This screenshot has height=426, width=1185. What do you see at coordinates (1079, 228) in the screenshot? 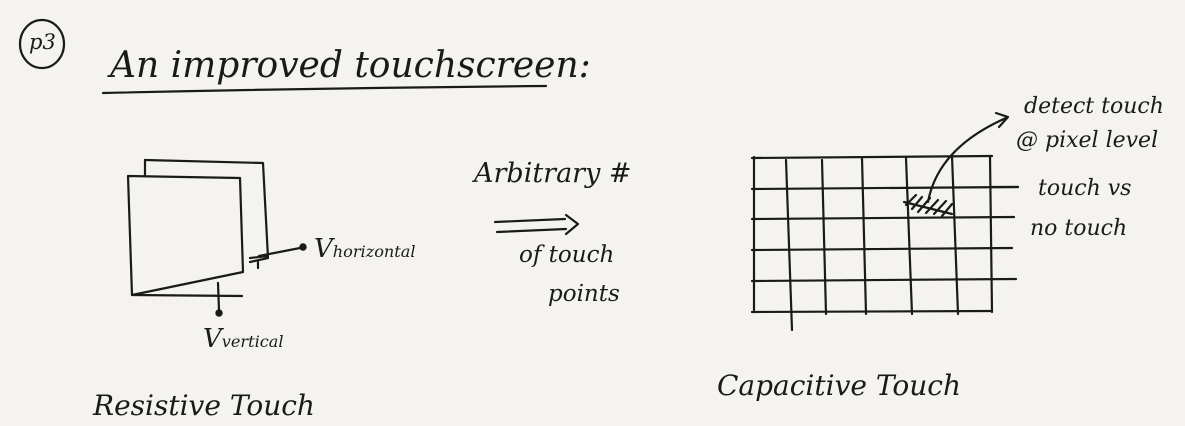
I see `no-touch-note: no touch` at bounding box center [1079, 228].